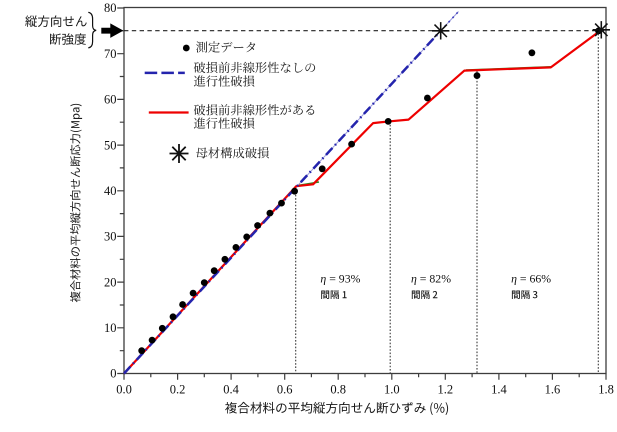 The image size is (617, 432). Describe the element at coordinates (553, 390) in the screenshot. I see `svg-text: 1.6` at that location.